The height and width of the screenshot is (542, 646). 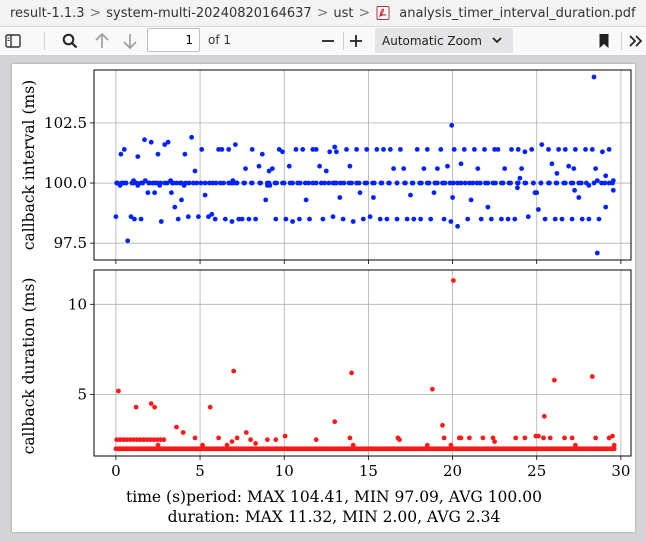 I want to click on breadcrumb-item-ust: ust, so click(x=343, y=13).